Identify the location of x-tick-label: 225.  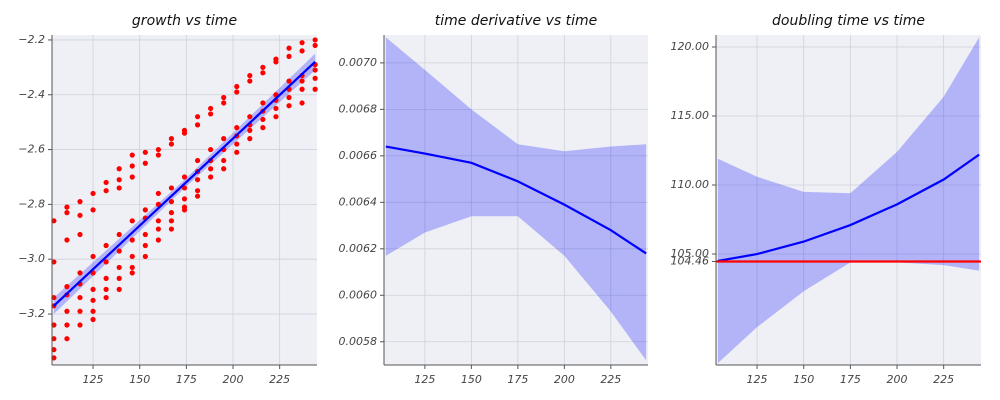
(610, 379).